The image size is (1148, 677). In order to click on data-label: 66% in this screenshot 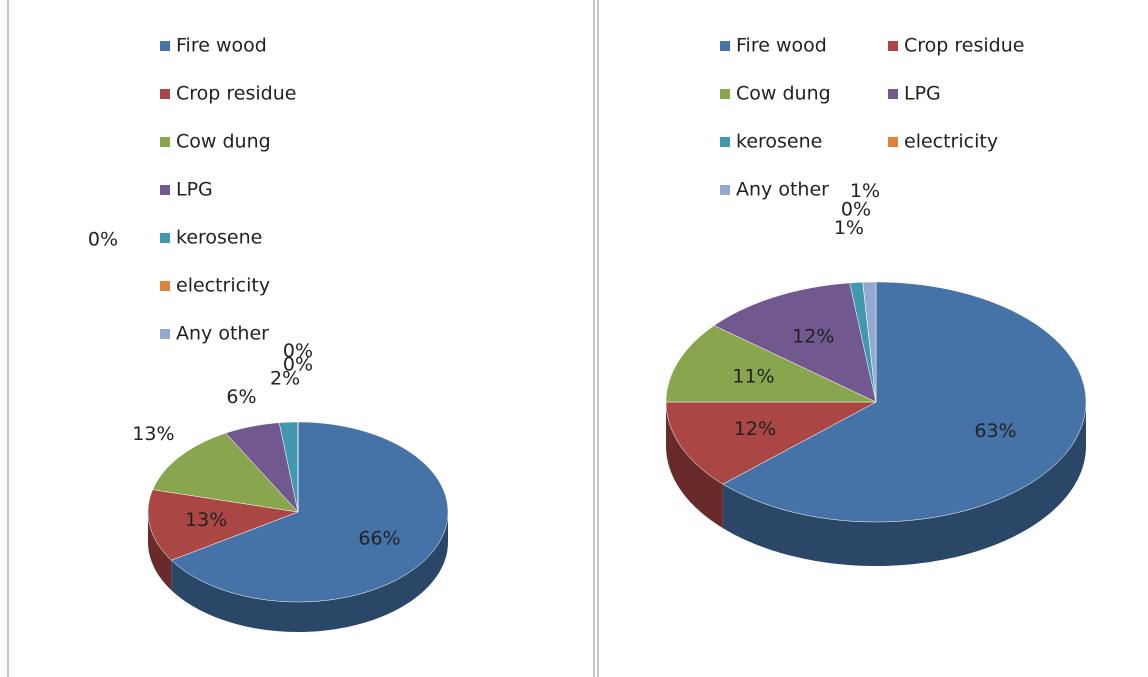, I will do `click(379, 538)`.